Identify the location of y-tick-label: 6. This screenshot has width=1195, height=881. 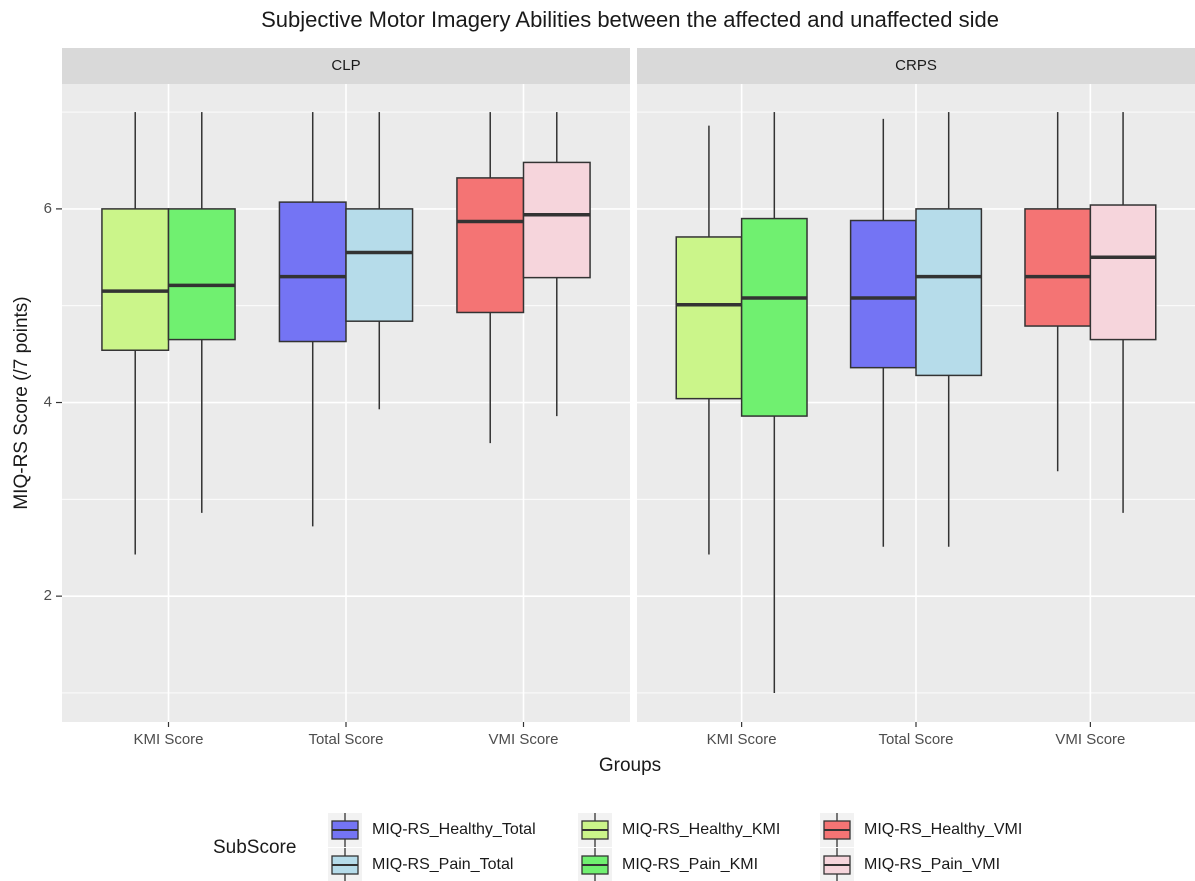
(48, 208).